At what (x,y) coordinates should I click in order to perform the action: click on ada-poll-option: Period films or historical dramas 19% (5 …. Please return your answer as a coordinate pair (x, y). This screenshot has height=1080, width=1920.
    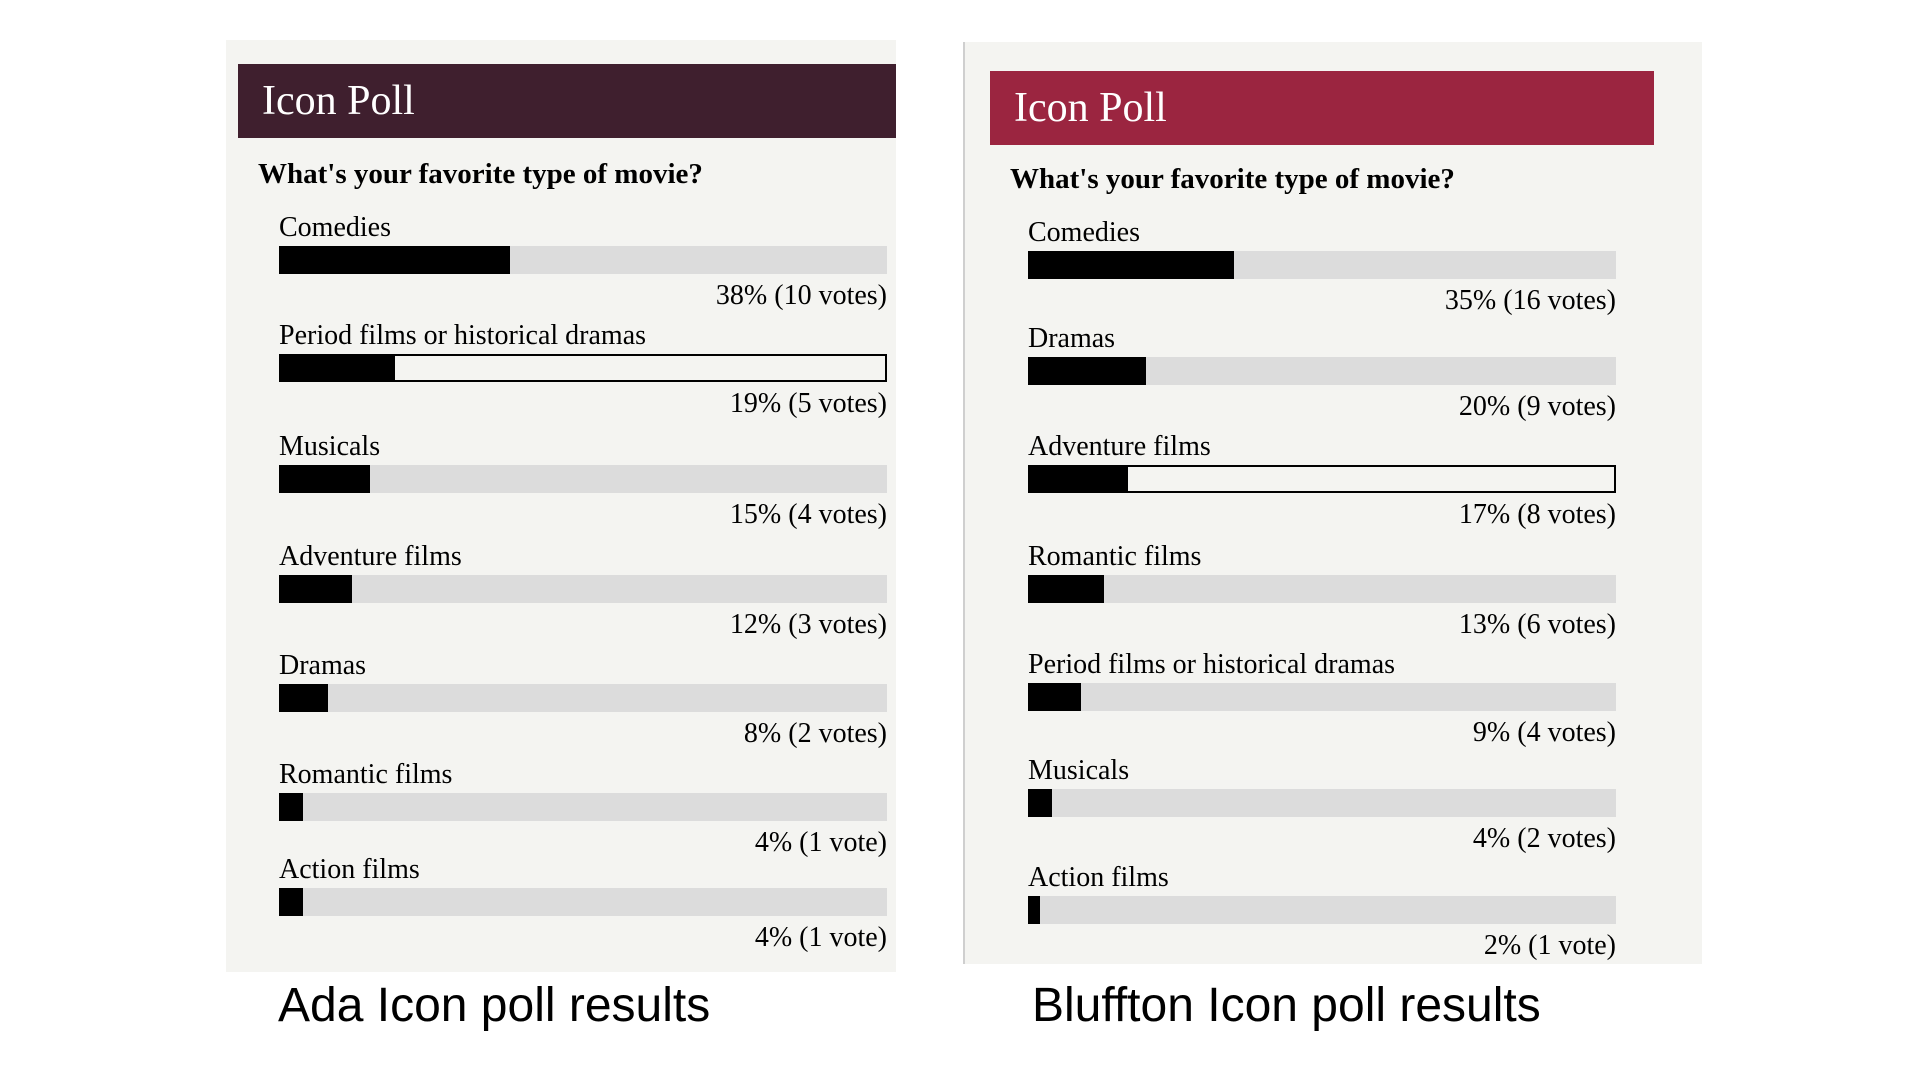
    Looking at the image, I should click on (583, 374).